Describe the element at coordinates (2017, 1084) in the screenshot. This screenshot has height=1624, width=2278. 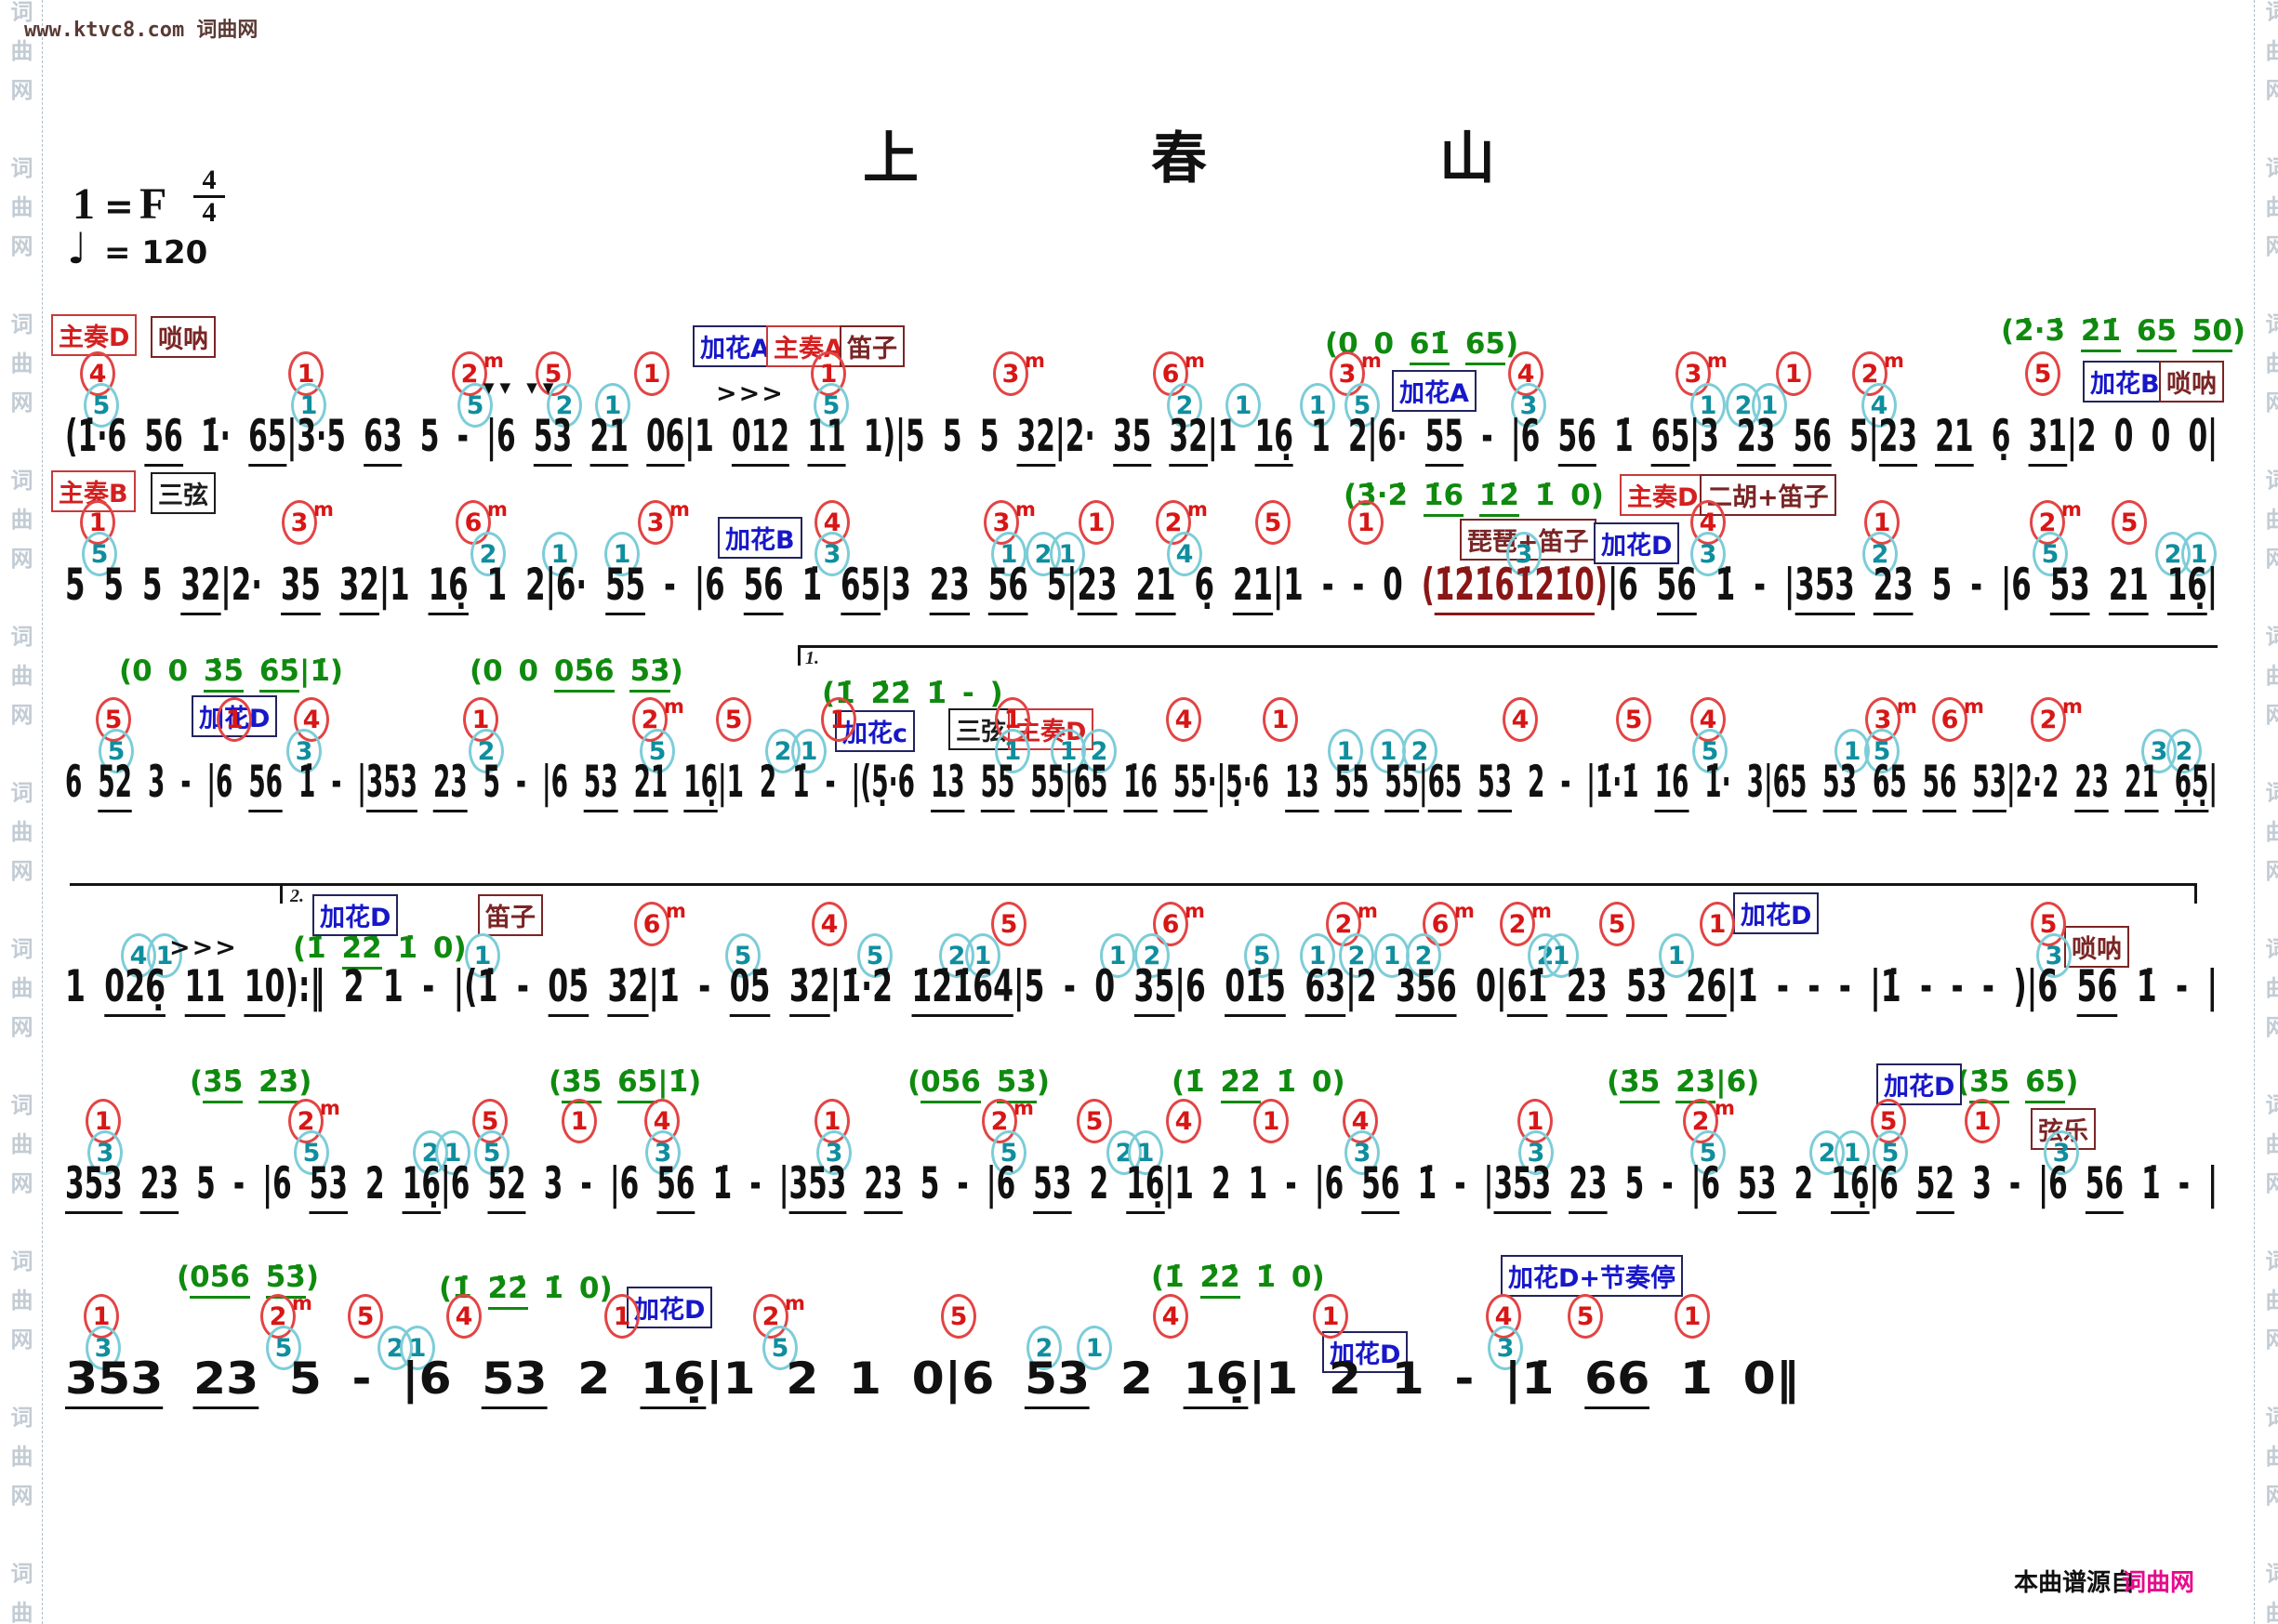
I see `green-fill-phrase: (3̇5̇ 6̇5̇)` at that location.